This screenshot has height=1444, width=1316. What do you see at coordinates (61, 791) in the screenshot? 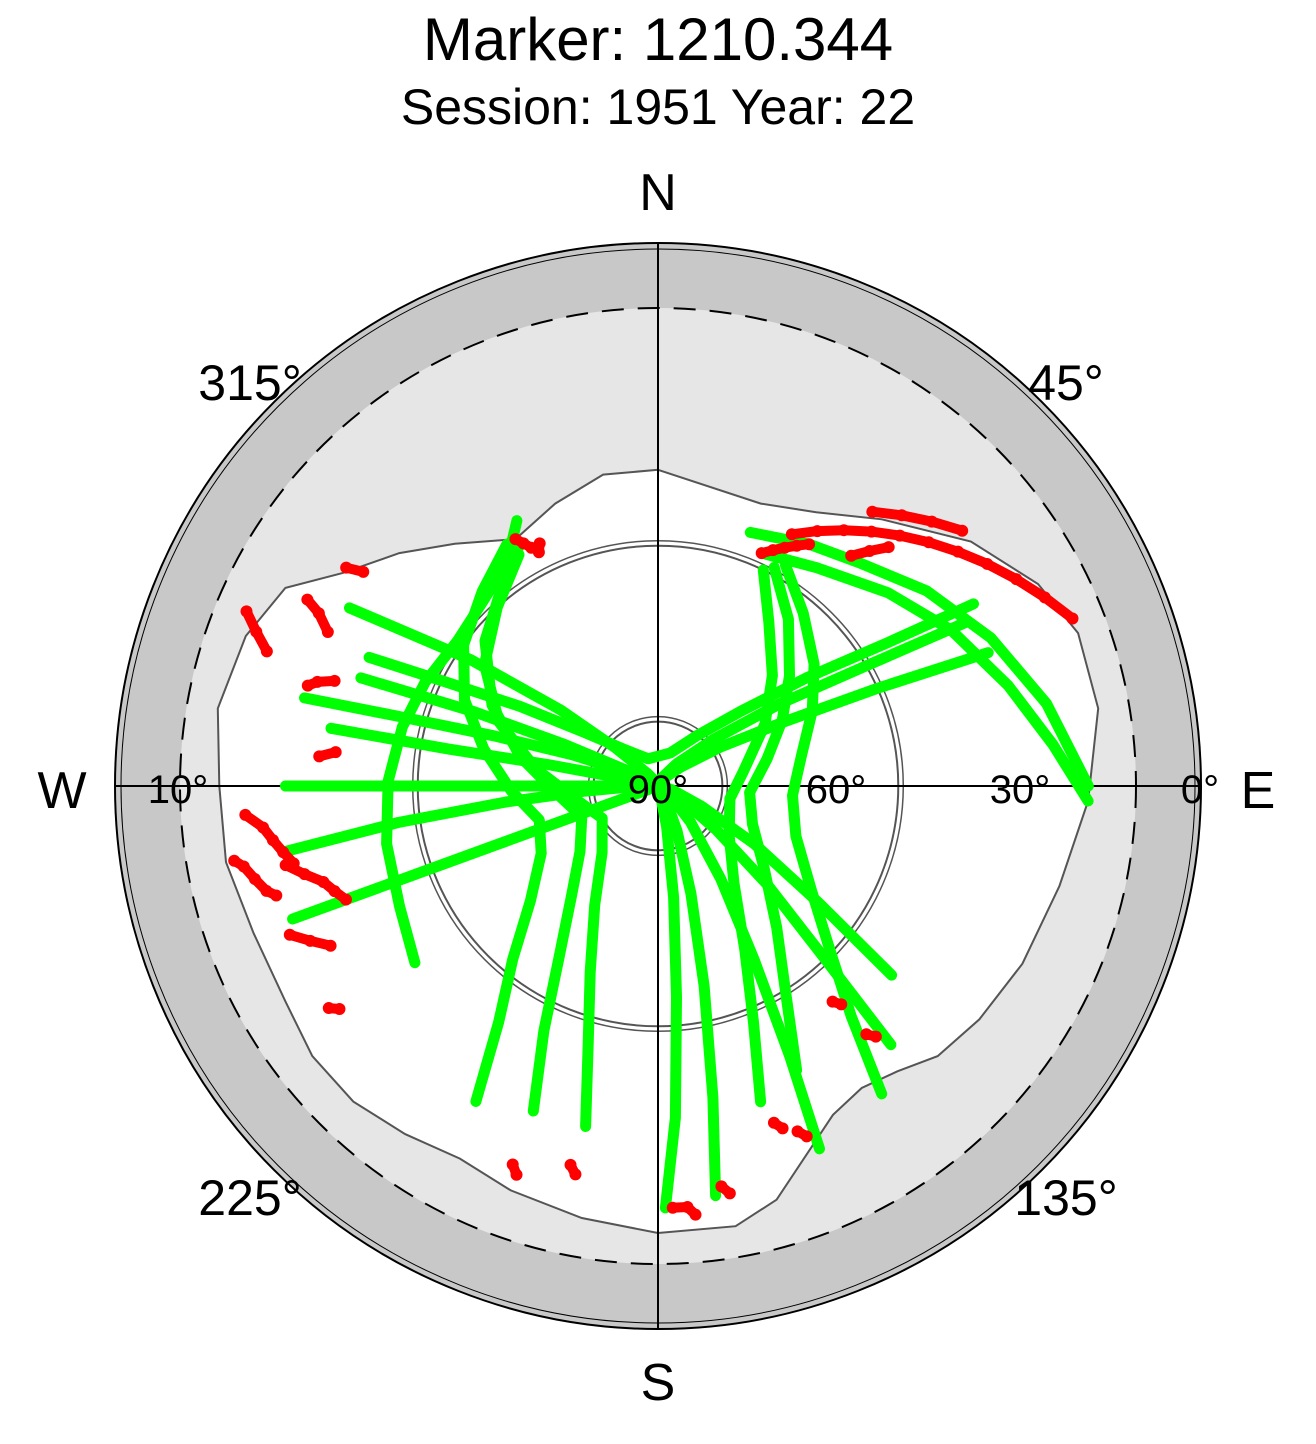
I see `compass-west: W` at bounding box center [61, 791].